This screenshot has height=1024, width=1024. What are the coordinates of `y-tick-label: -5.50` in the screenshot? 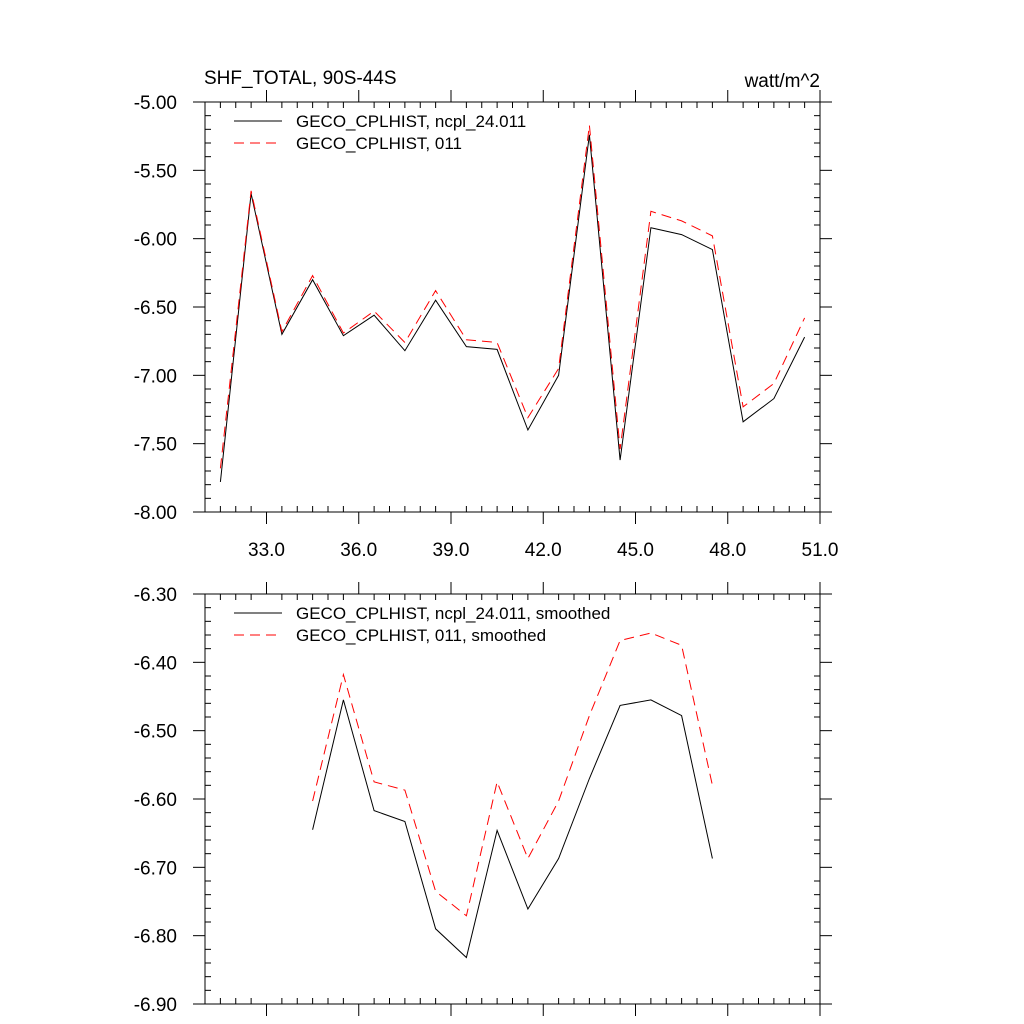 It's located at (155, 171).